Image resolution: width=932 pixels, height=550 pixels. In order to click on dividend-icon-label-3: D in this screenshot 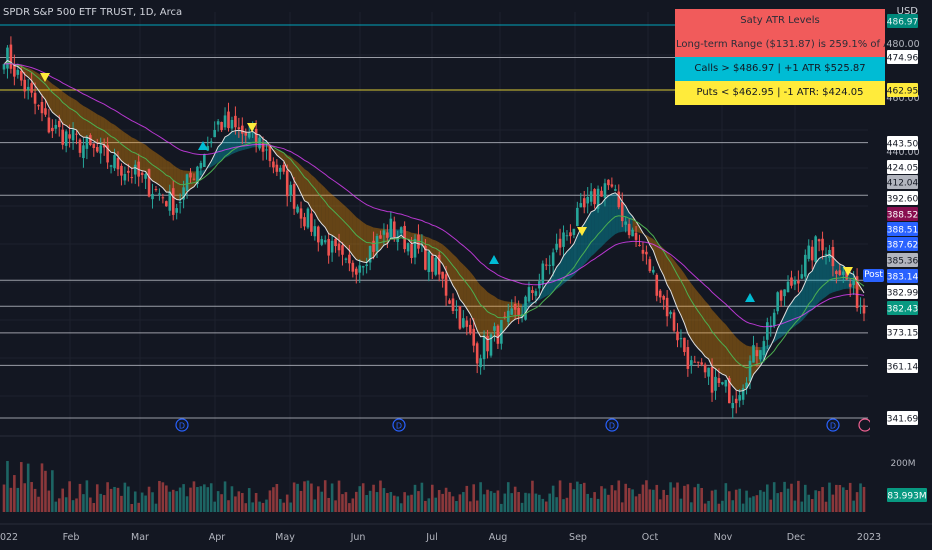, I will do `click(833, 426)`.